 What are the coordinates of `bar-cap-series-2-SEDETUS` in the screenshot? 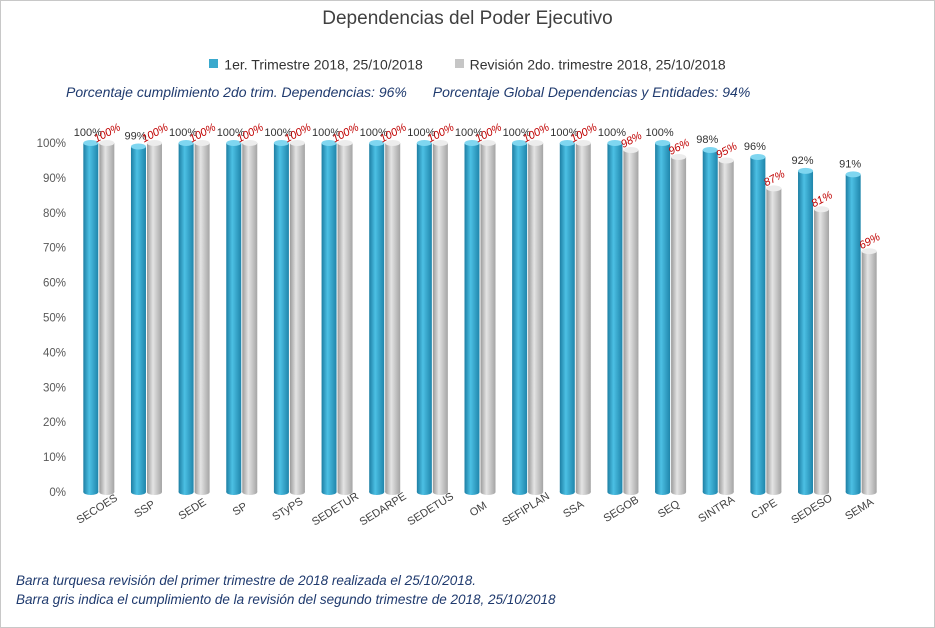 It's located at (440, 143).